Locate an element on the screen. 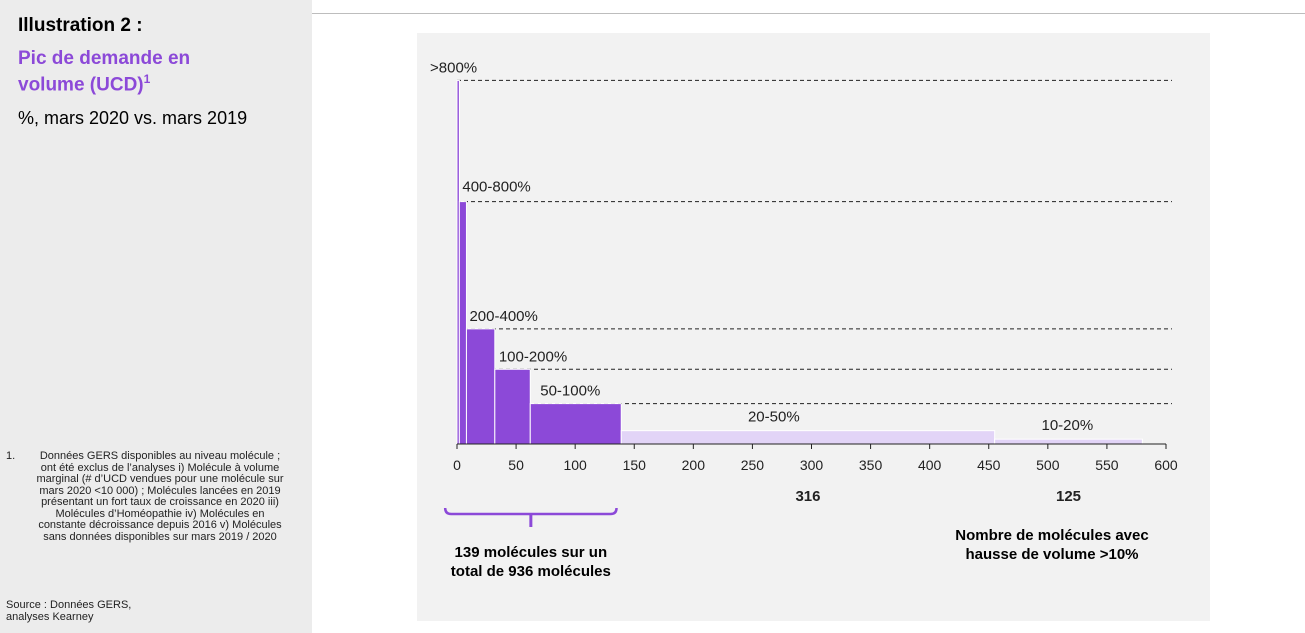  bin-label: 100-200% is located at coordinates (533, 356).